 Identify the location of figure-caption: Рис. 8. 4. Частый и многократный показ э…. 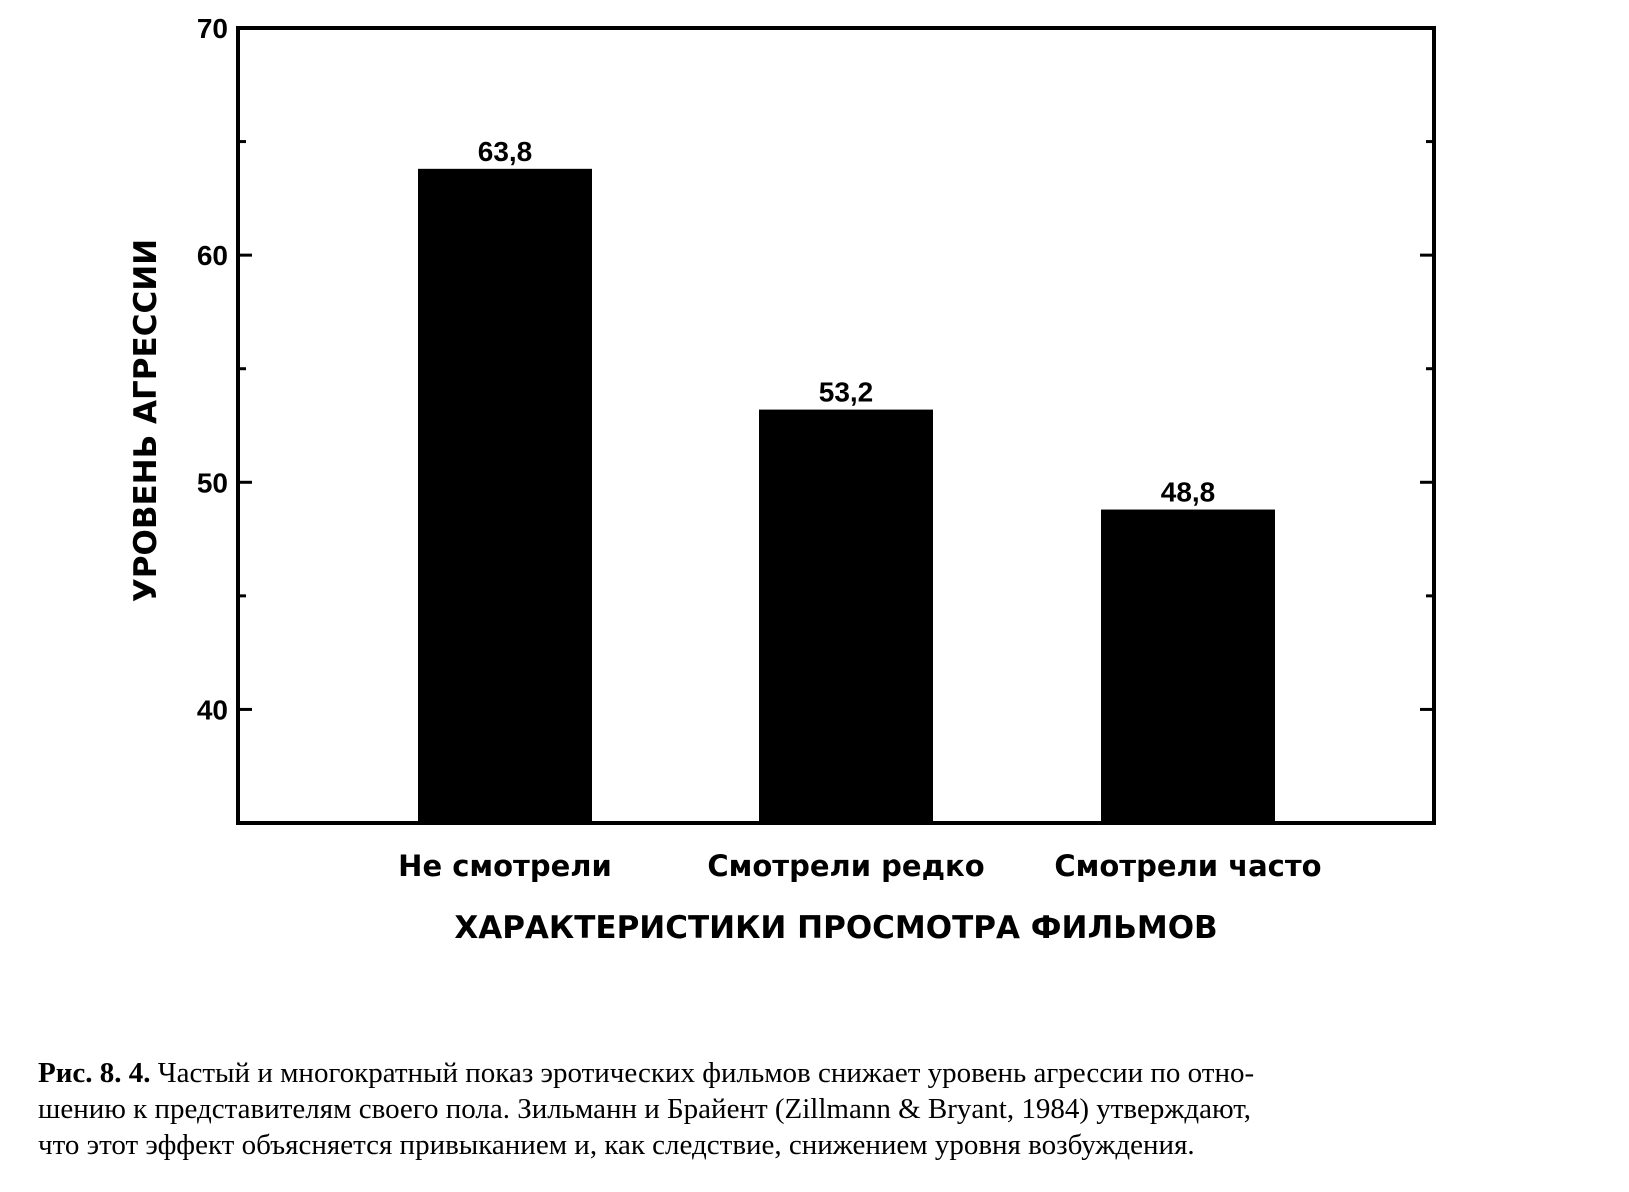
(820, 1109).